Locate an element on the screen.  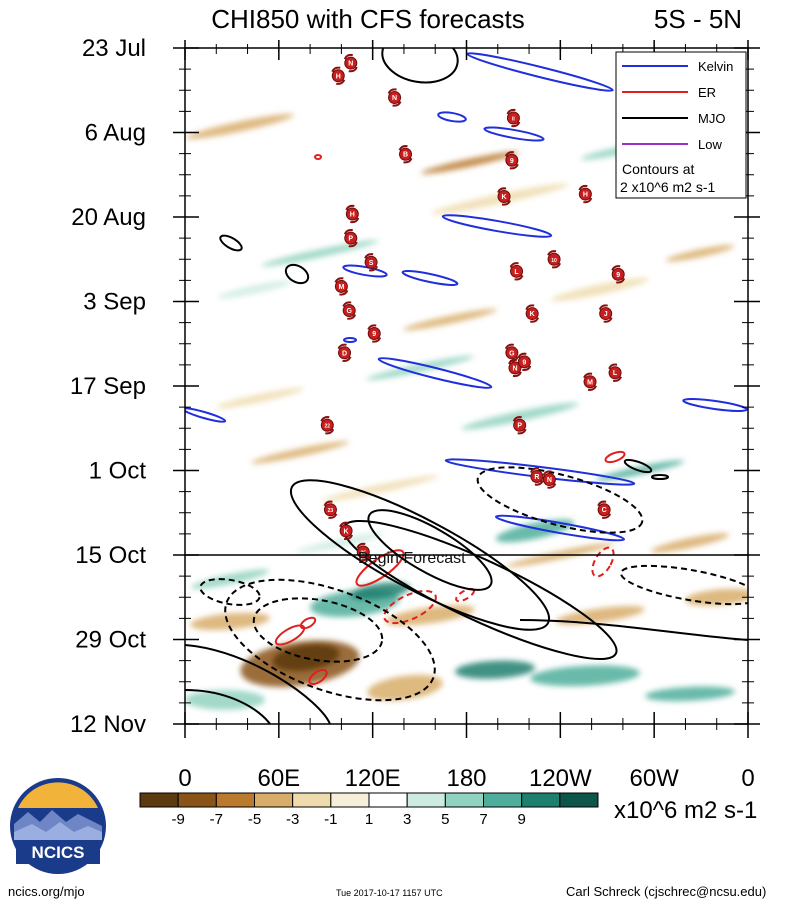
x-tick-label: 60E is located at coordinates (278, 778).